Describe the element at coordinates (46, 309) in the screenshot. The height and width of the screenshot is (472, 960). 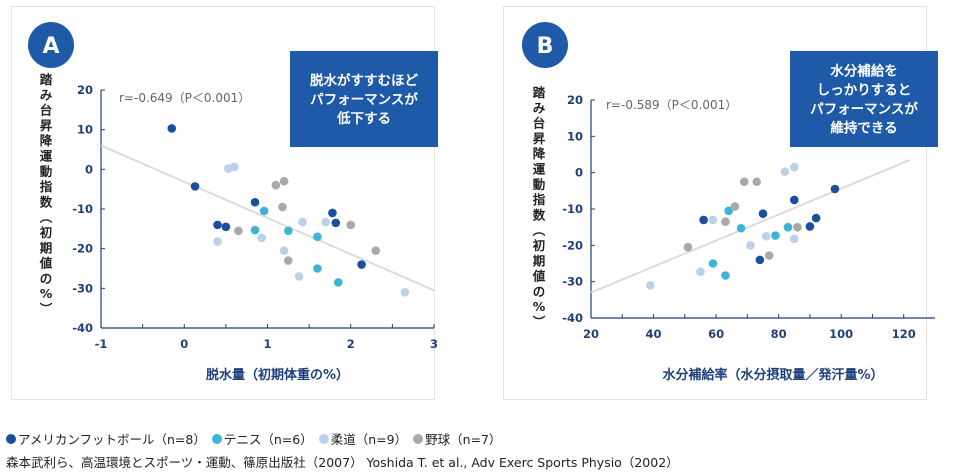
I see `y-axis-label-char-a: ︶` at that location.